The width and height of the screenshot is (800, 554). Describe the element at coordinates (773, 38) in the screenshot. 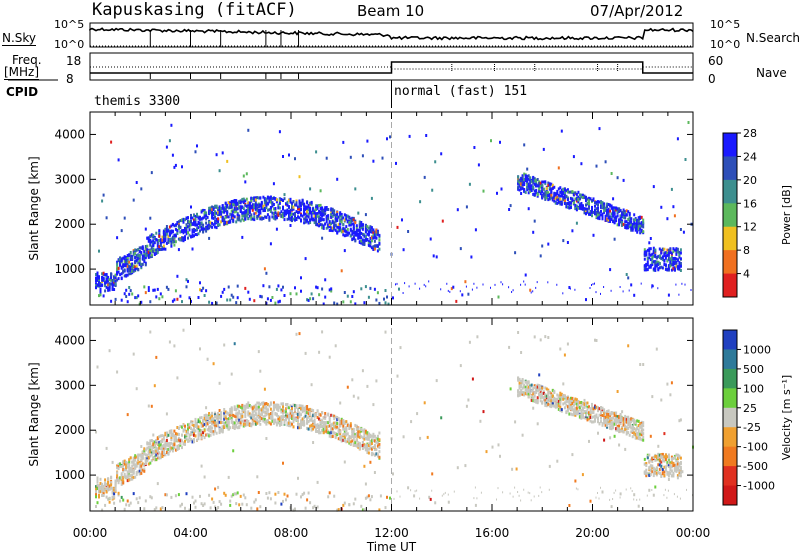

I see `nsearch-label: N.Search` at that location.